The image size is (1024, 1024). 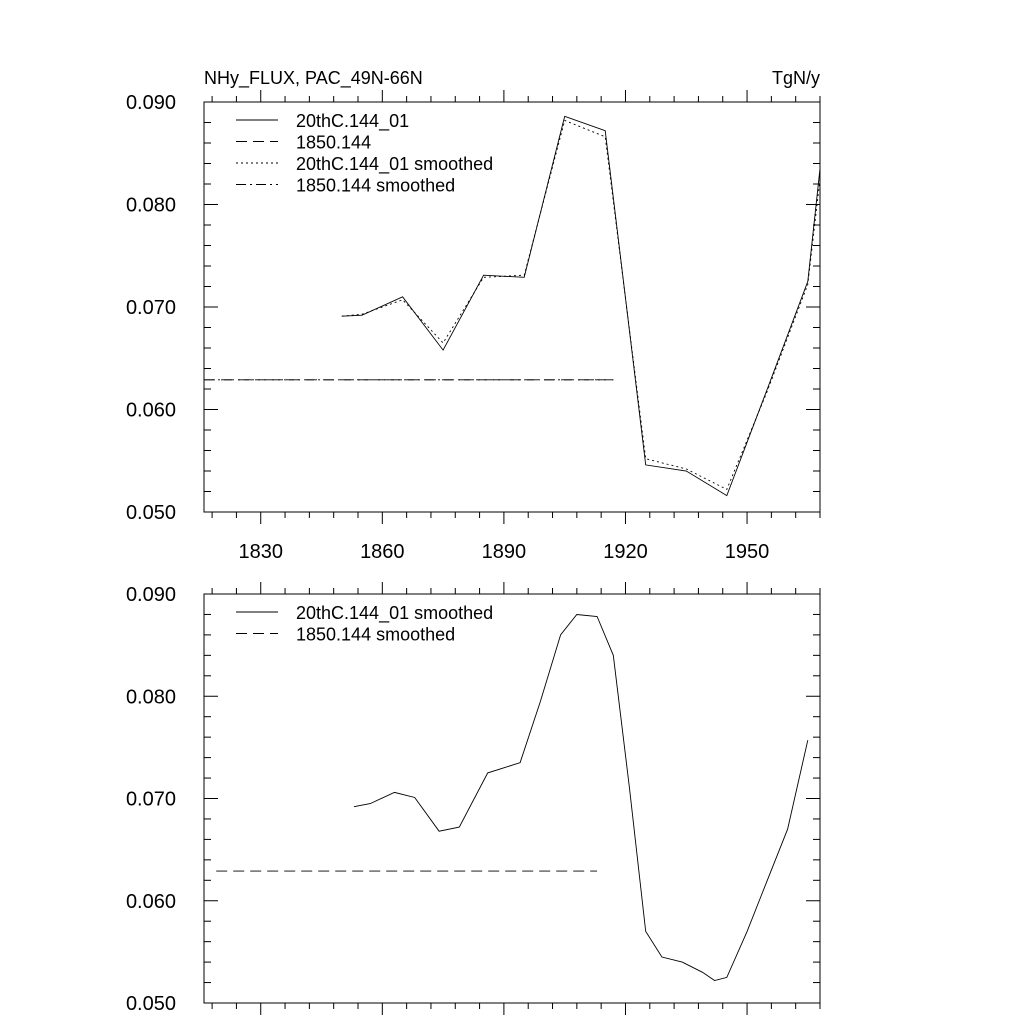 What do you see at coordinates (260, 552) in the screenshot?
I see `c0-x-tick-label: 1830` at bounding box center [260, 552].